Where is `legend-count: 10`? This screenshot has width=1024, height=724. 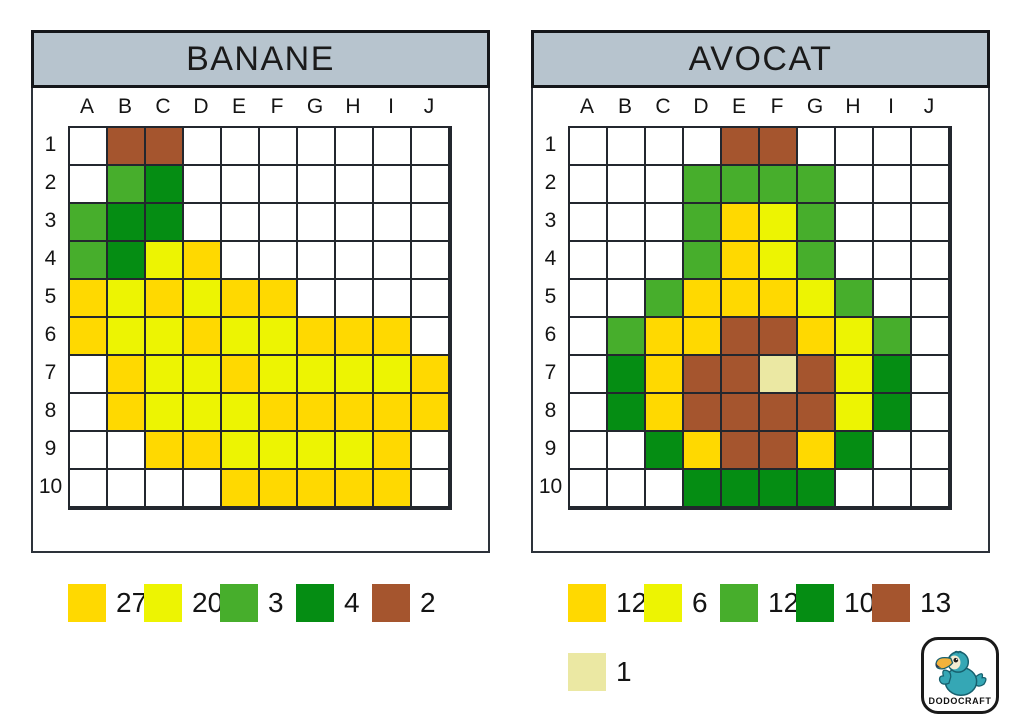
legend-count: 10 is located at coordinates (860, 602).